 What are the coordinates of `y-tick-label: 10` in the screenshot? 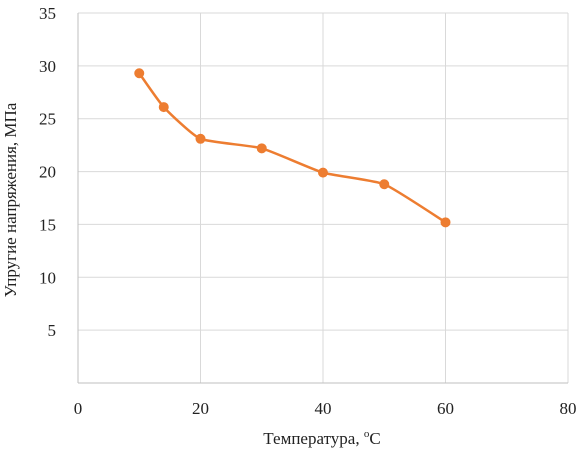 It's located at (47, 277).